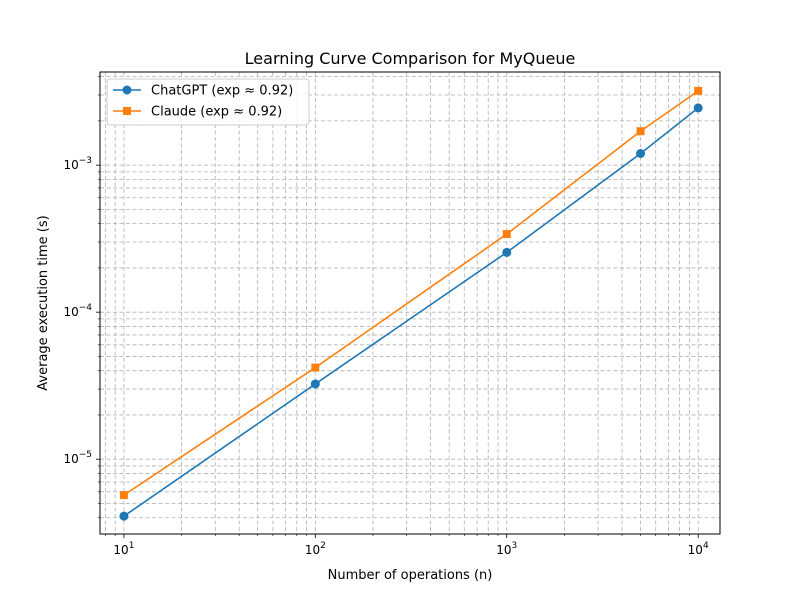 The width and height of the screenshot is (800, 604). I want to click on y-tick-label: 10⁻⁴, so click(77, 311).